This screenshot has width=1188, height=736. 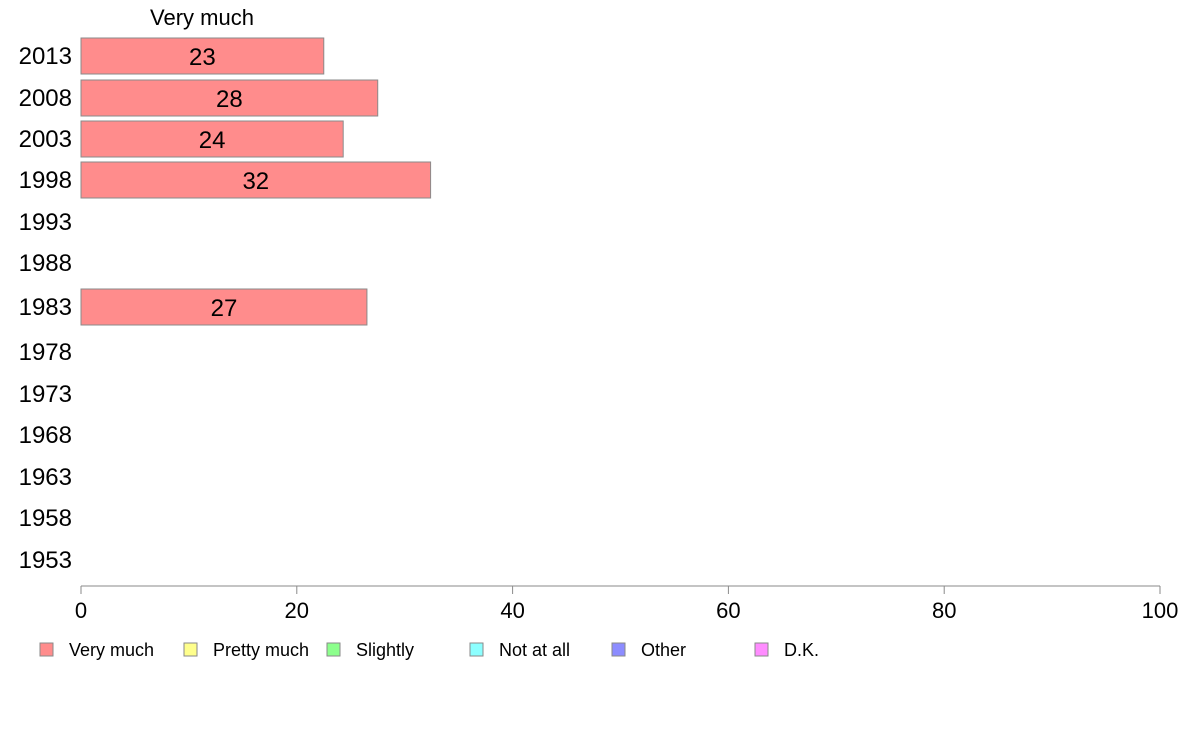 What do you see at coordinates (385, 650) in the screenshot?
I see `legend-label: Slightly` at bounding box center [385, 650].